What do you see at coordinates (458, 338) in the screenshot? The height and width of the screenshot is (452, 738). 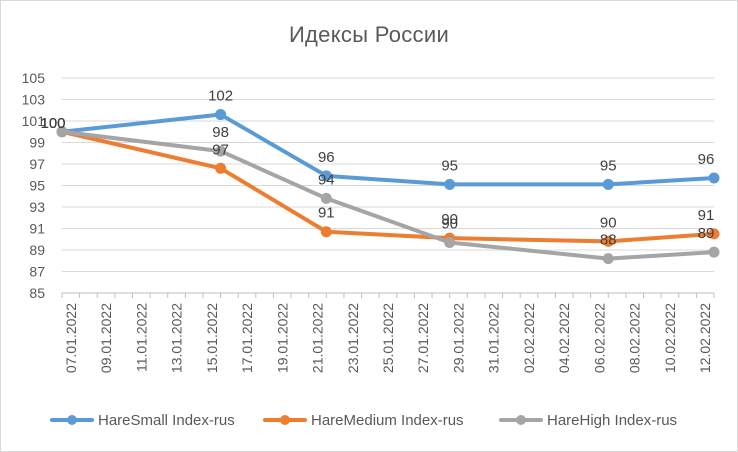 I see `x-tick-label: 29.01.2022` at bounding box center [458, 338].